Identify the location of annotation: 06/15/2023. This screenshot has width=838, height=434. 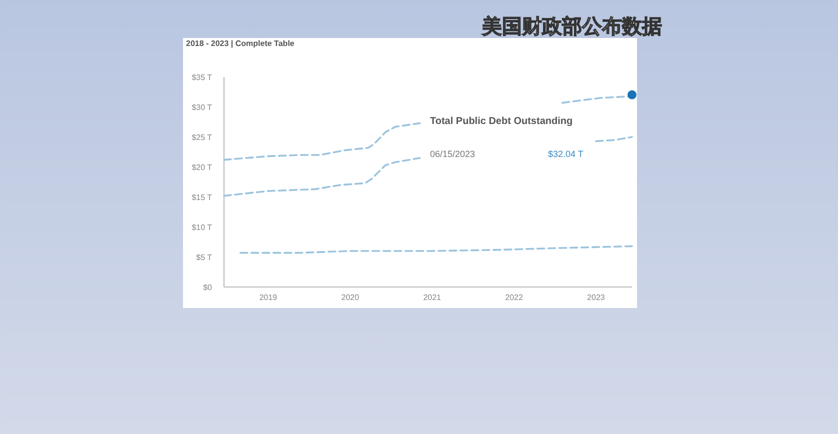
(453, 154).